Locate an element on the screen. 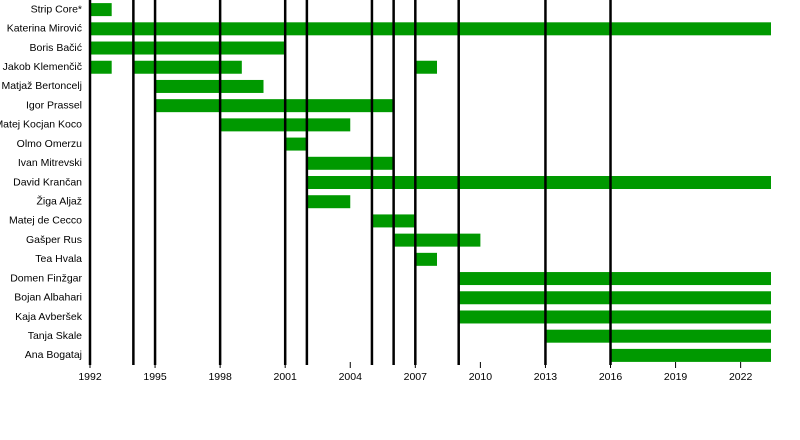  x-tick-label: 2016 is located at coordinates (611, 377).